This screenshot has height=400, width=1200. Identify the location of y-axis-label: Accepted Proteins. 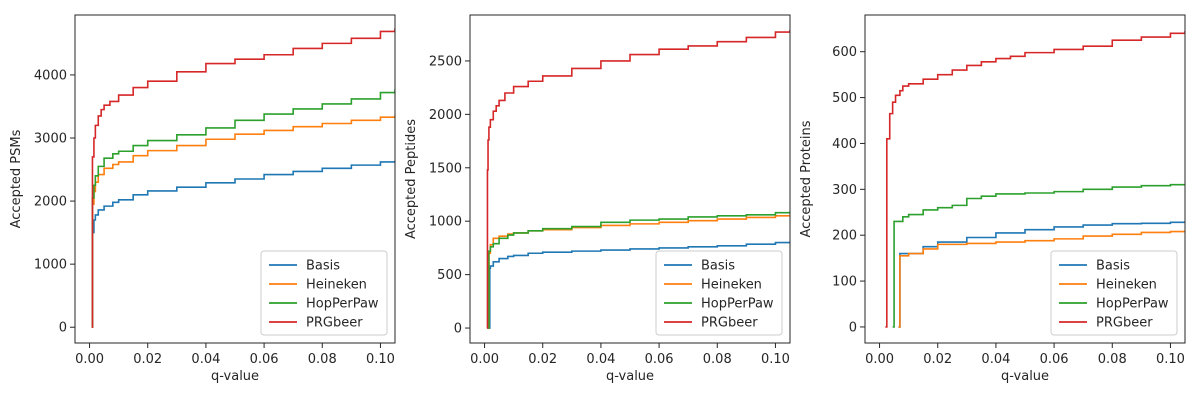
(806, 178).